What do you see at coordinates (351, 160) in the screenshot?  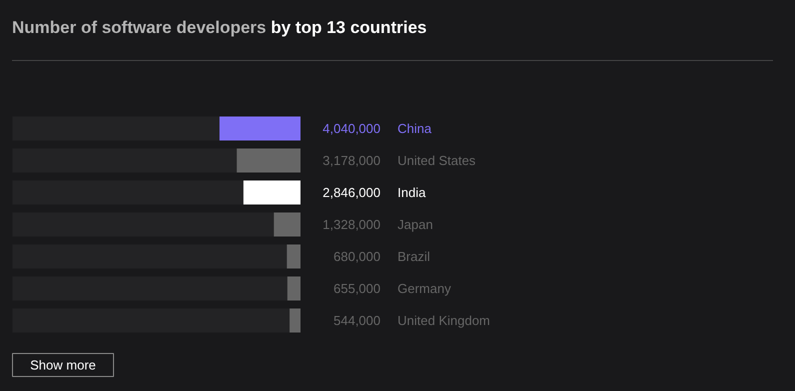 I see `data-label: 3,178,000` at bounding box center [351, 160].